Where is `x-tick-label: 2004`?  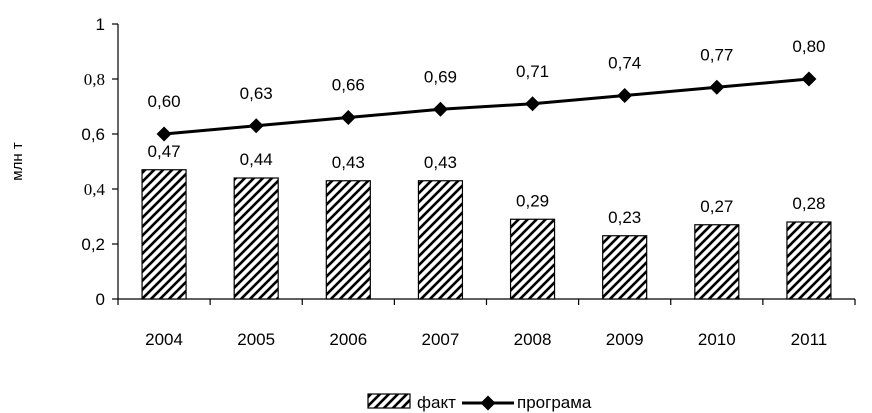 x-tick-label: 2004 is located at coordinates (164, 339).